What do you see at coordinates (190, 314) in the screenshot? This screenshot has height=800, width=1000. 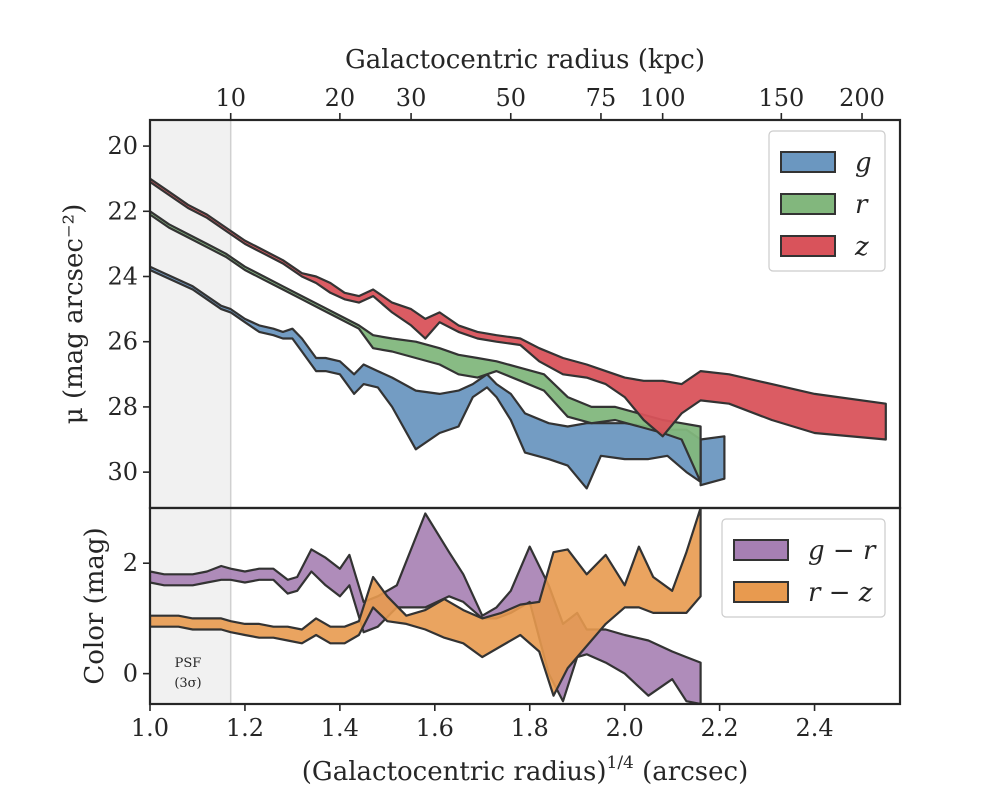 I see `psf-shaded-region-top` at bounding box center [190, 314].